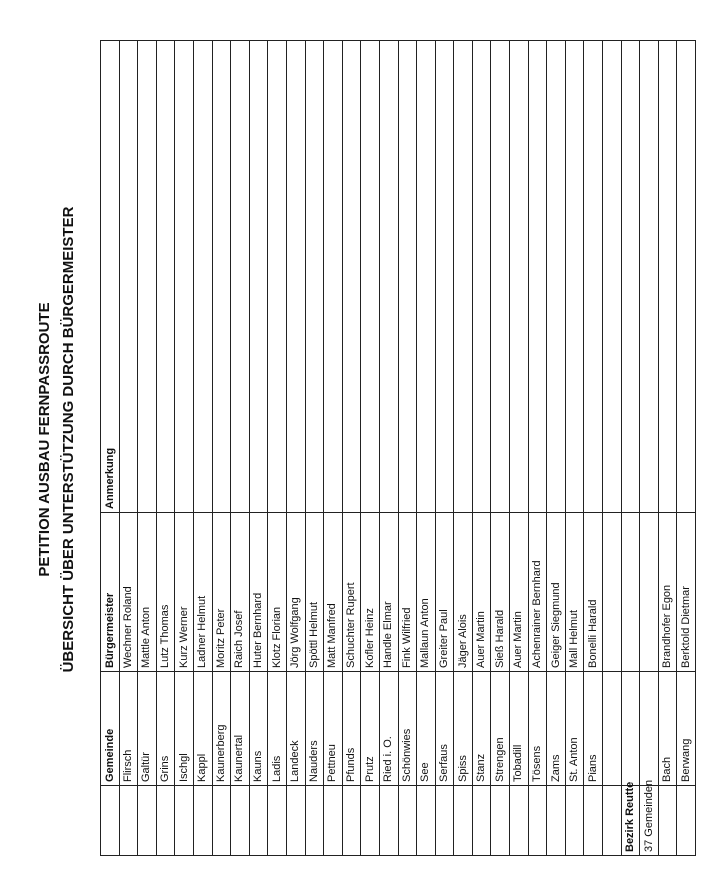 This screenshot has height=879, width=711. I want to click on table-row: Bach Brandhofer Egon, so click(667, 448).